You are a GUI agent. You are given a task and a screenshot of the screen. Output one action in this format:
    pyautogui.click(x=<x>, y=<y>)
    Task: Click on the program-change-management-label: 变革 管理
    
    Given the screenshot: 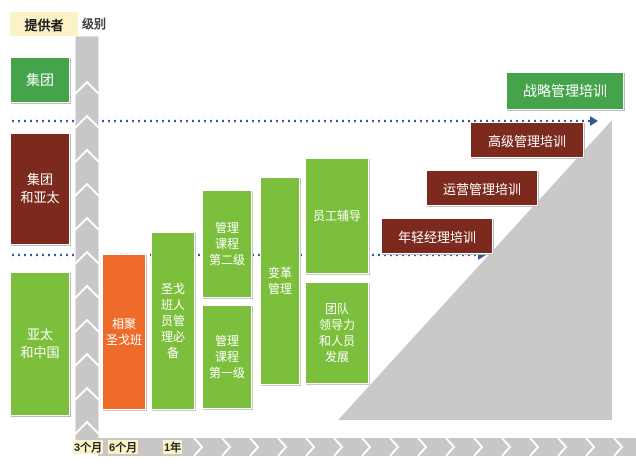 What is the action you would take?
    pyautogui.click(x=279, y=280)
    